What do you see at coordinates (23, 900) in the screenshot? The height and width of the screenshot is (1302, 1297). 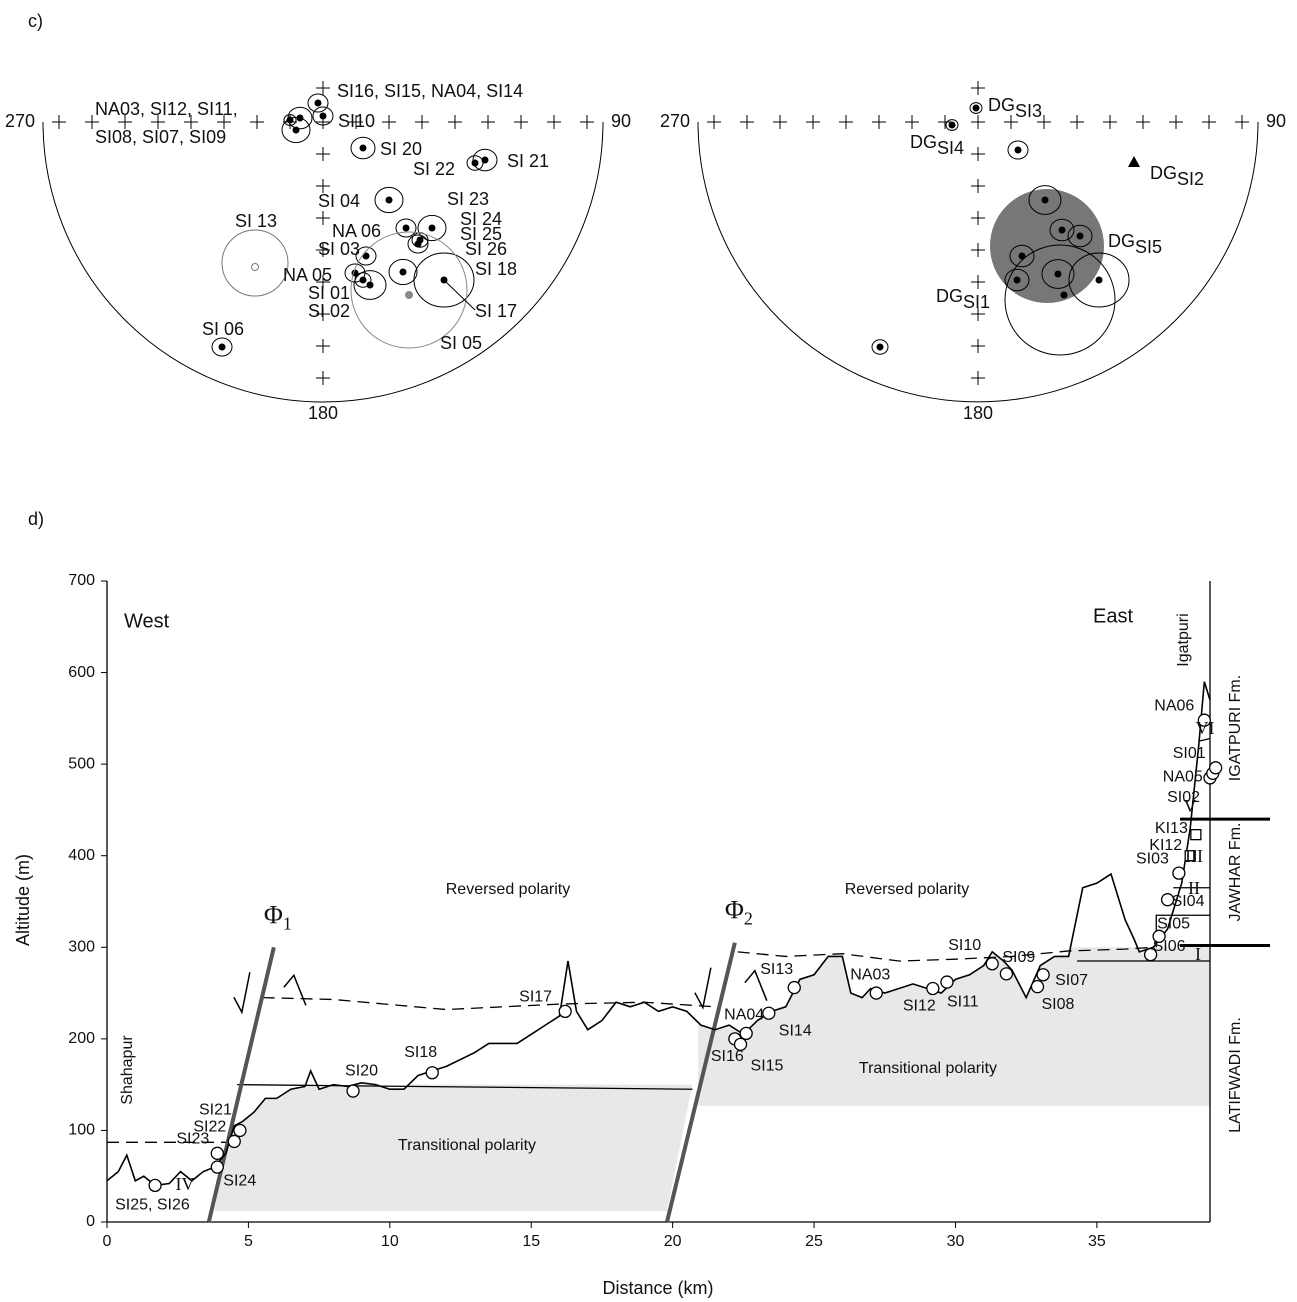 I see `y-axis-title: Altitude (m)` at bounding box center [23, 900].